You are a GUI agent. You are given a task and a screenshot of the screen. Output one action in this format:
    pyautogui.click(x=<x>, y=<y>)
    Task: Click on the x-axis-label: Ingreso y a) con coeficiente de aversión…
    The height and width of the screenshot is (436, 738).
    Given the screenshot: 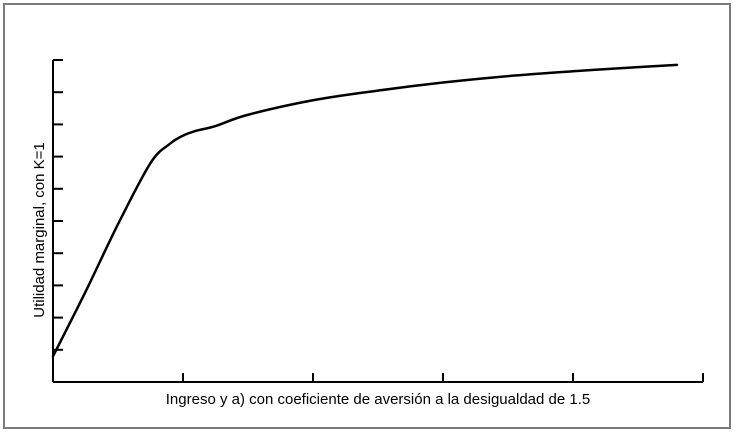 What is the action you would take?
    pyautogui.click(x=378, y=399)
    